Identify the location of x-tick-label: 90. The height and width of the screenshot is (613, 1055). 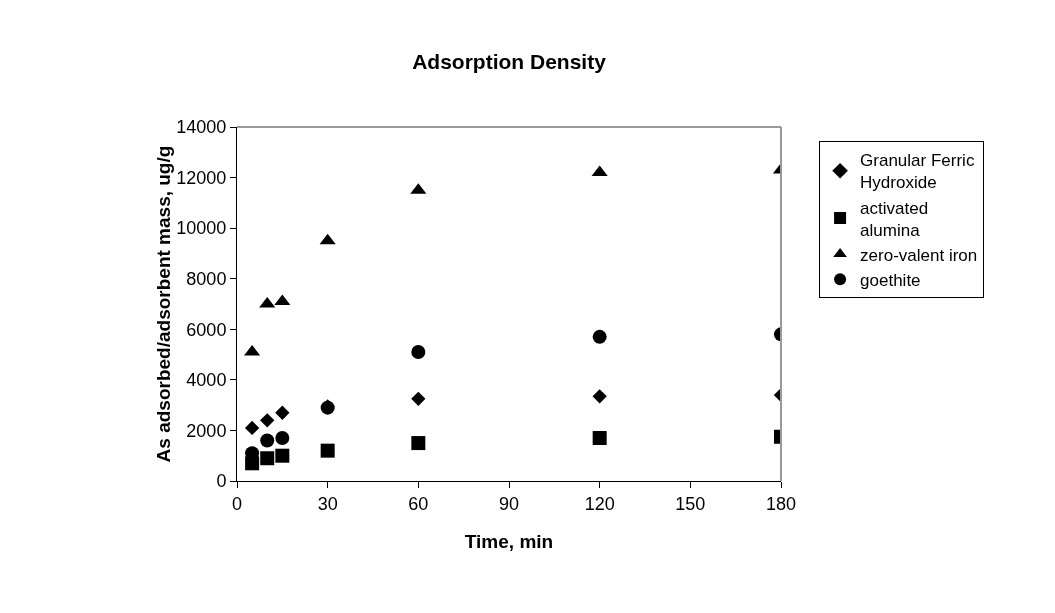
(509, 503).